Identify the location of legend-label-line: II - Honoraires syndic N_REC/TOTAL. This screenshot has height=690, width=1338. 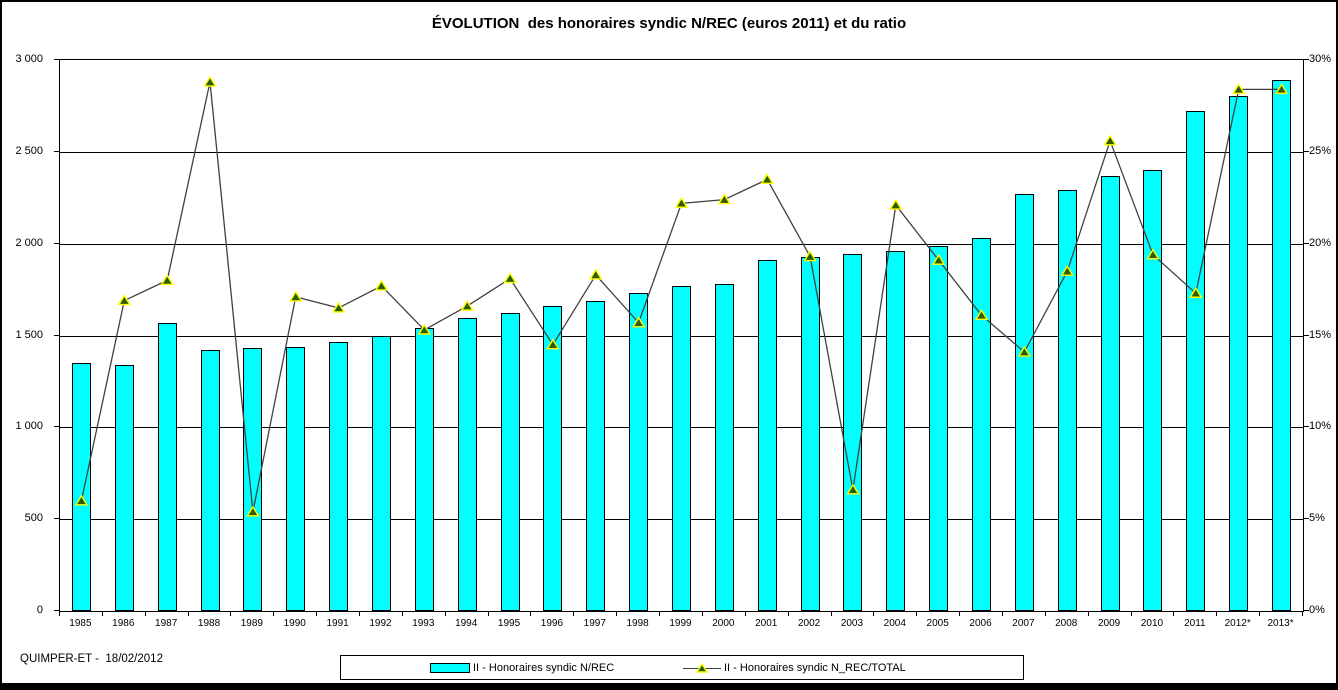
(815, 667).